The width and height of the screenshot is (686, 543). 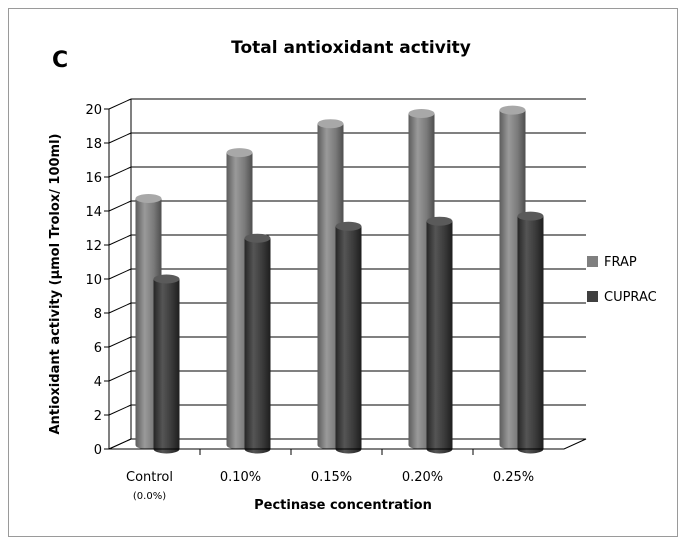 I want to click on y-tick-labels: 0 2 4 6 8 10 12 14 16 18 20, so click(x=97, y=280).